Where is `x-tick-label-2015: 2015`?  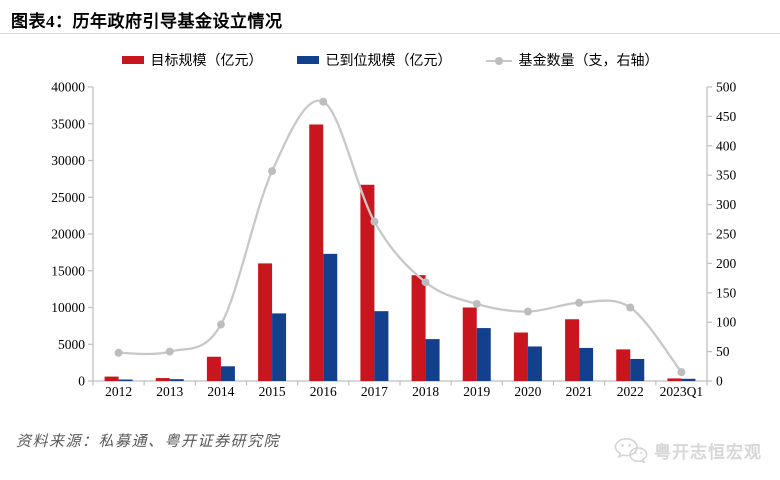
x-tick-label-2015: 2015 is located at coordinates (272, 391).